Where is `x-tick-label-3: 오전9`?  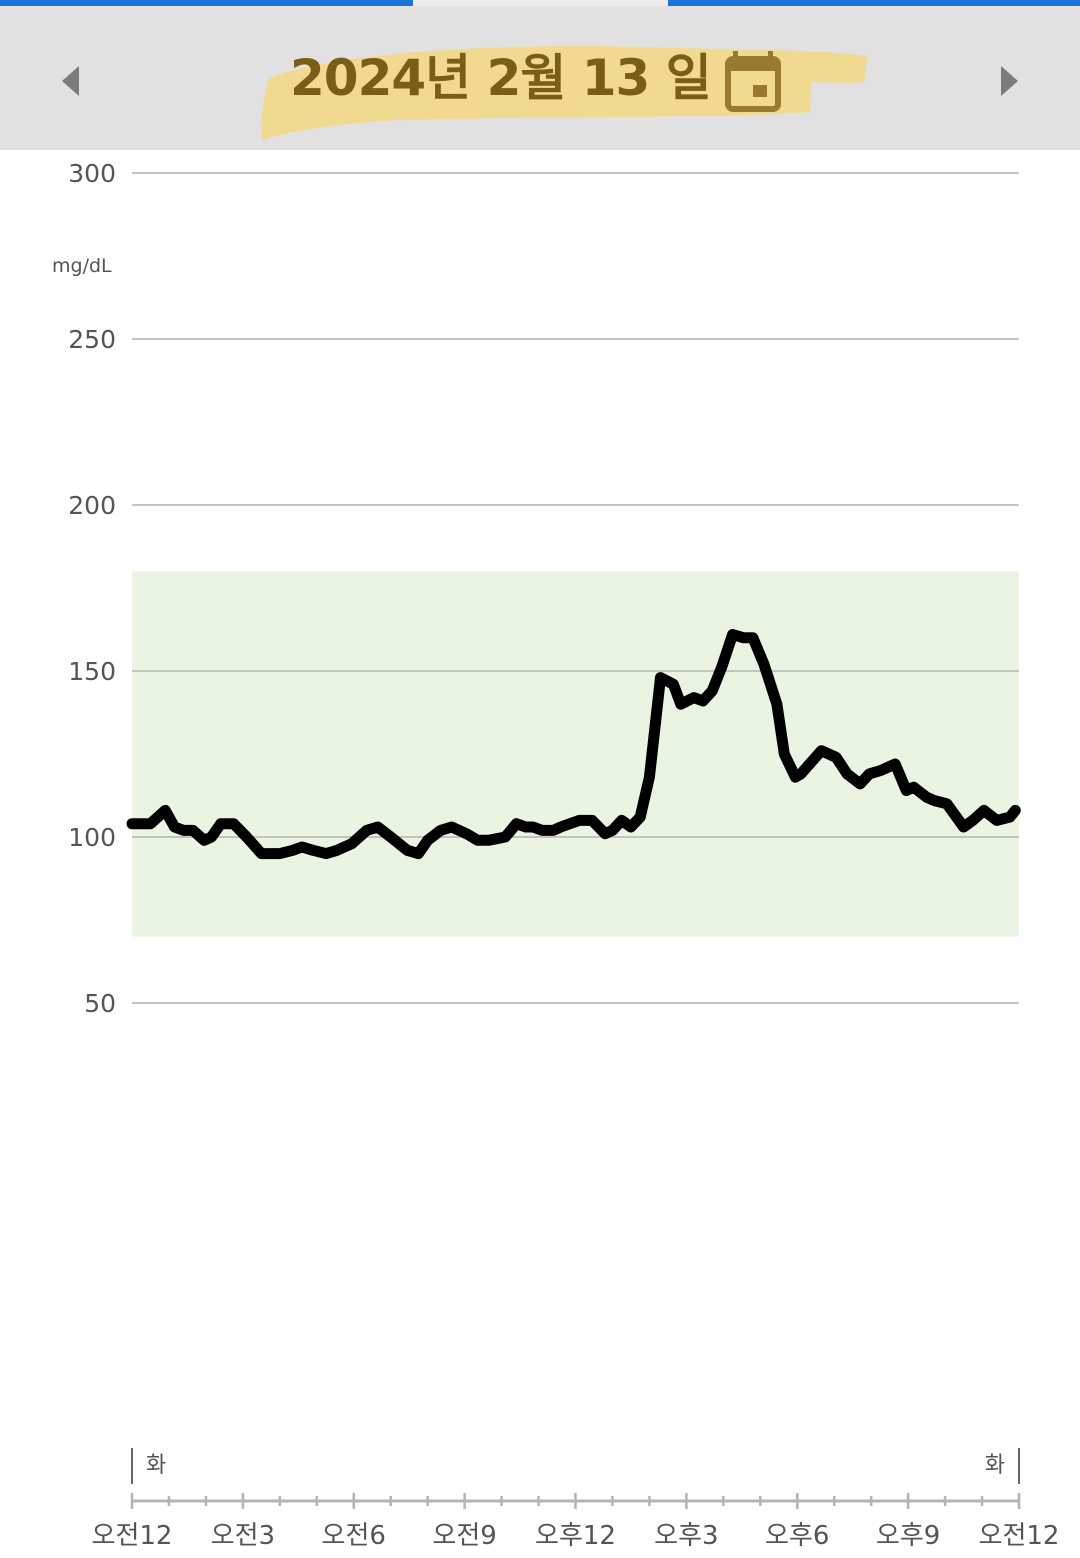 x-tick-label-3: 오전9 is located at coordinates (464, 1536).